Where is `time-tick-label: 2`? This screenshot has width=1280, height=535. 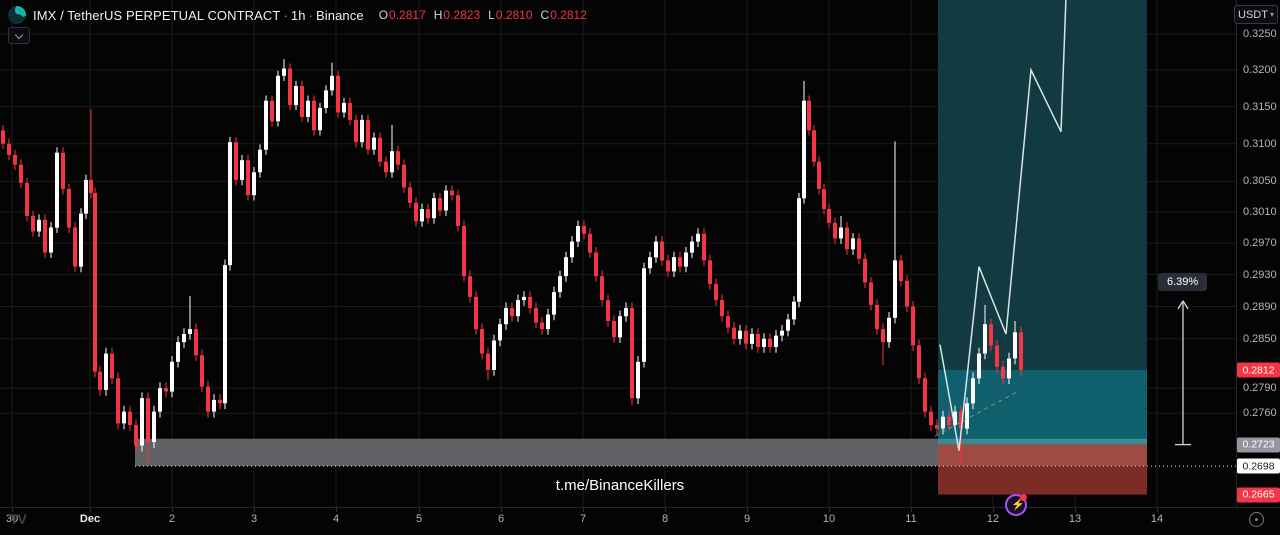
time-tick-label: 2 is located at coordinates (172, 519).